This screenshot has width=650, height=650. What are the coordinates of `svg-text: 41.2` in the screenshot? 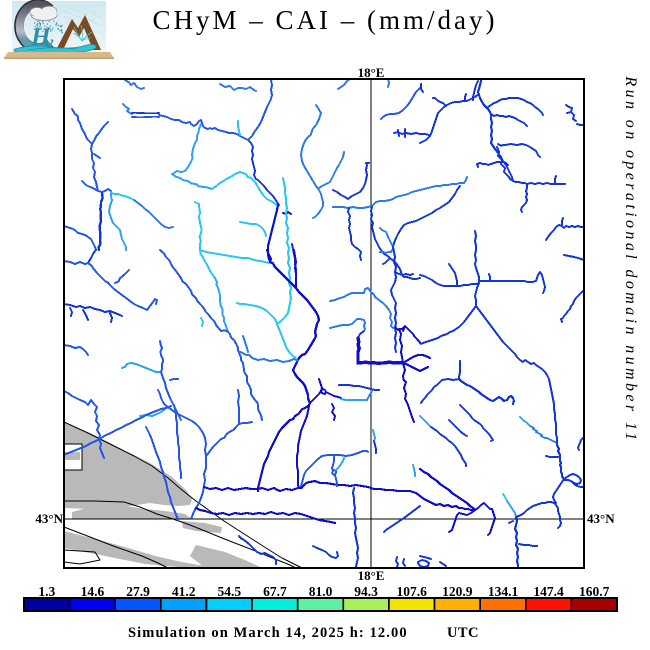 It's located at (184, 591).